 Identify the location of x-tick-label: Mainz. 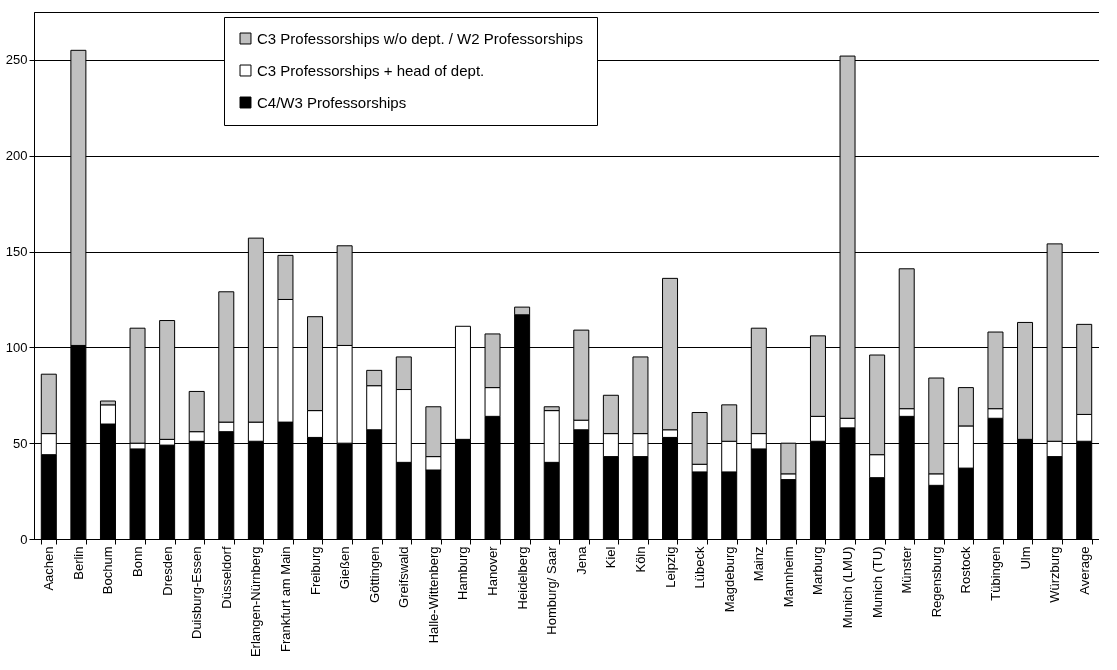
(759, 564).